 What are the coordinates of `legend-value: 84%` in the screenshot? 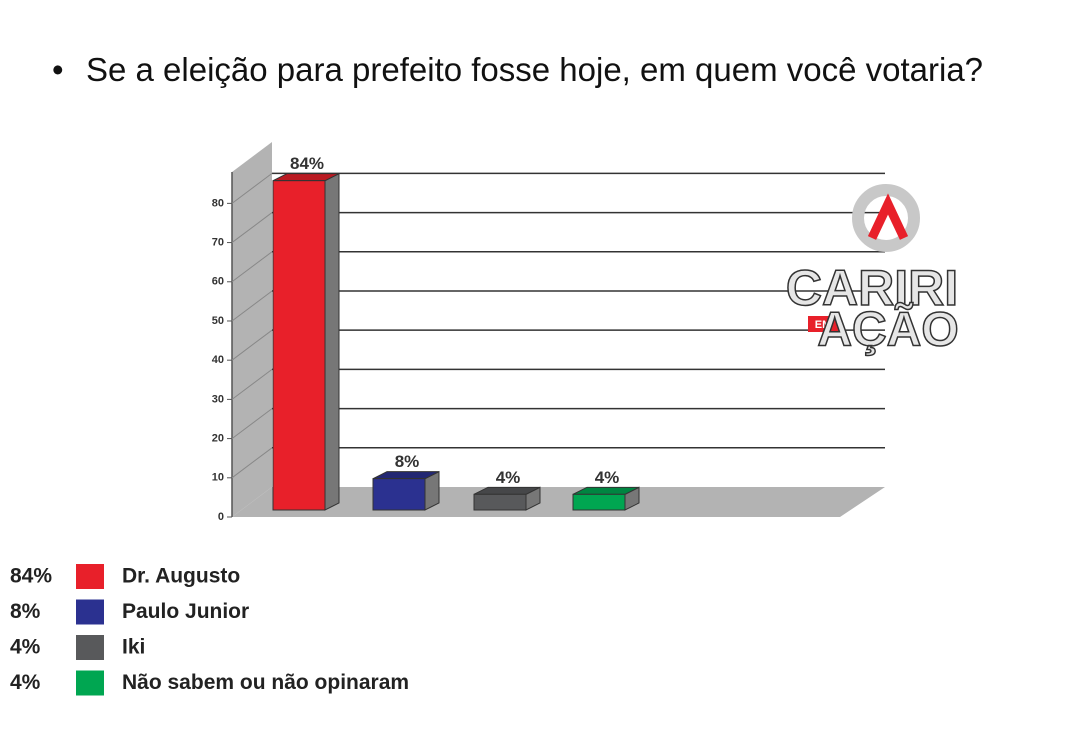 It's located at (31, 576).